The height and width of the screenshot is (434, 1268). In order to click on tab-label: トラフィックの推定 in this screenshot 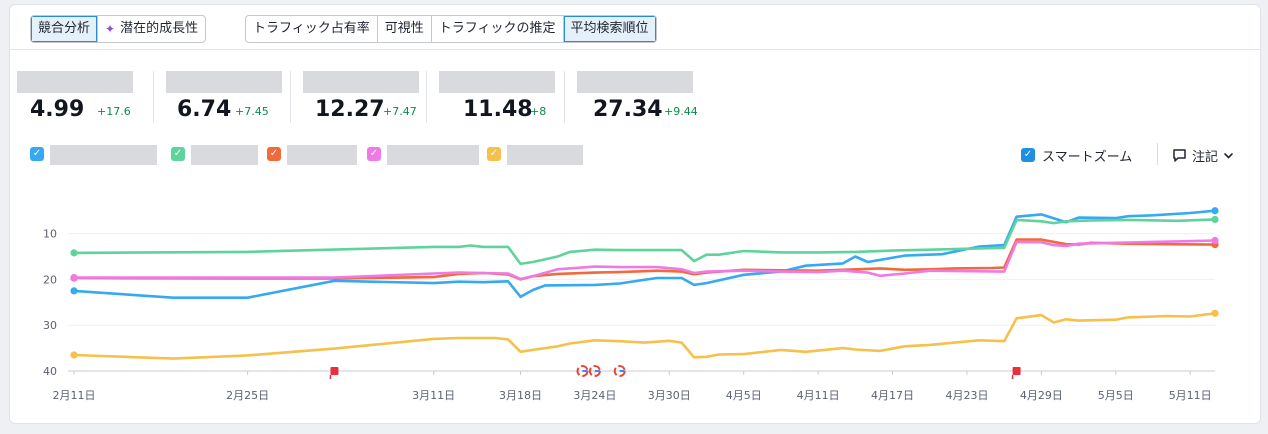, I will do `click(497, 28)`.